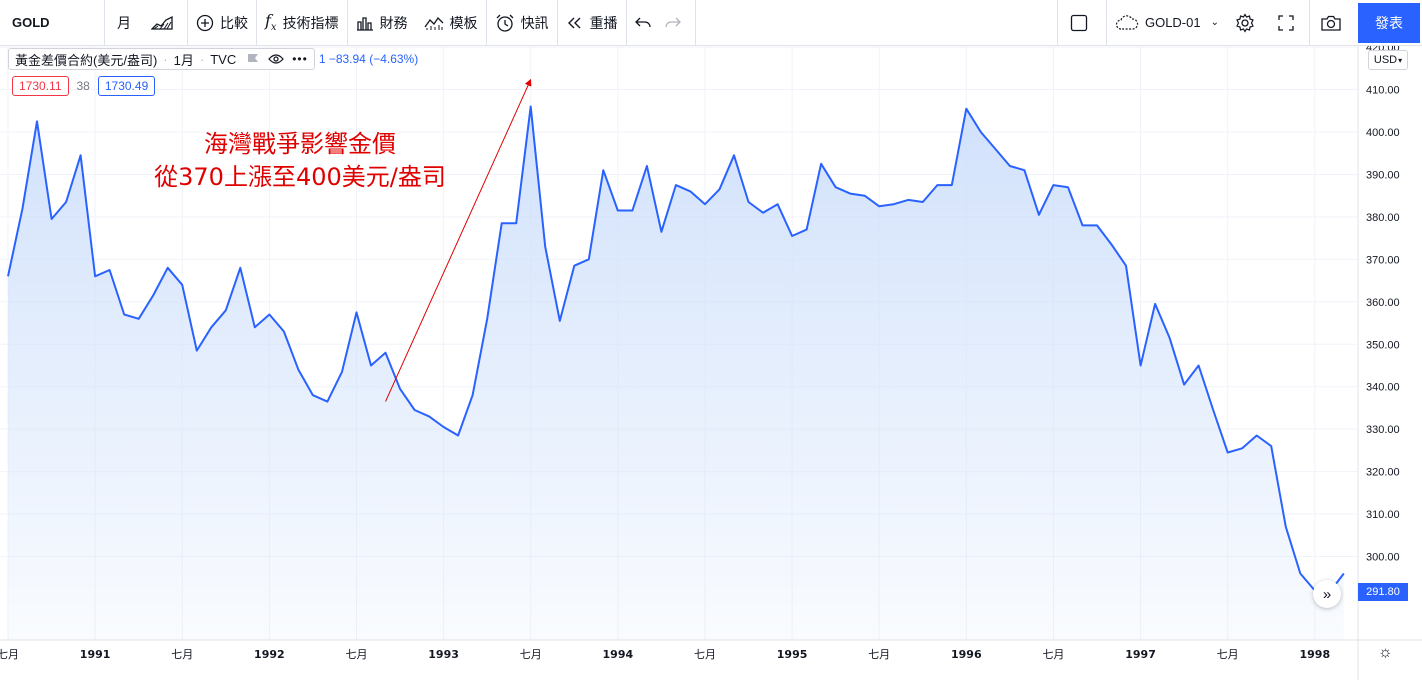 The height and width of the screenshot is (680, 1422). I want to click on fx-icon: fx, so click(271, 22).